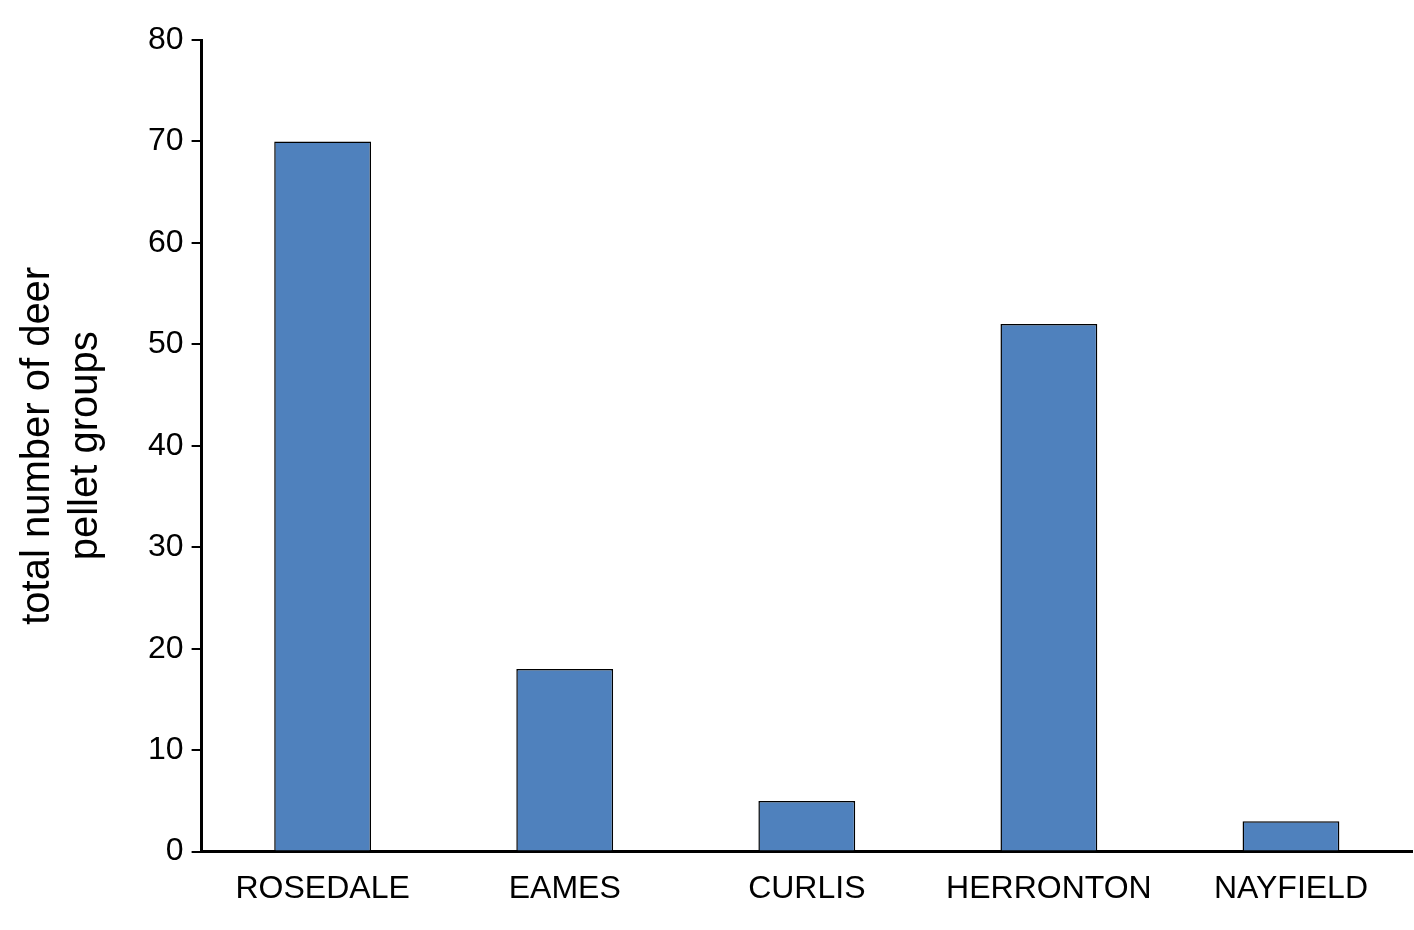 This screenshot has height=930, width=1414. Describe the element at coordinates (1291, 886) in the screenshot. I see `x-tick-label: NAYFIELD` at that location.